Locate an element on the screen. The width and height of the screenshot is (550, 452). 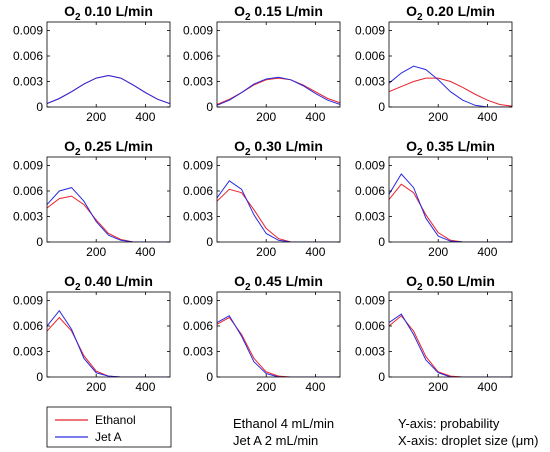
subplot-title: O2 0.15 L/min is located at coordinates (278, 13).